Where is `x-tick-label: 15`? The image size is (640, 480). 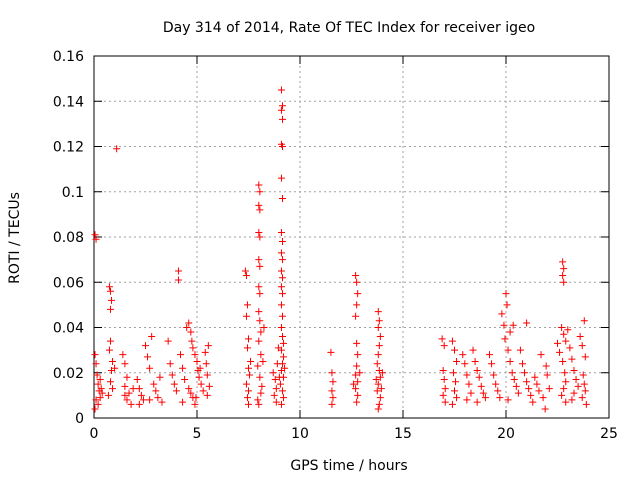 x-tick-label: 15 is located at coordinates (403, 434).